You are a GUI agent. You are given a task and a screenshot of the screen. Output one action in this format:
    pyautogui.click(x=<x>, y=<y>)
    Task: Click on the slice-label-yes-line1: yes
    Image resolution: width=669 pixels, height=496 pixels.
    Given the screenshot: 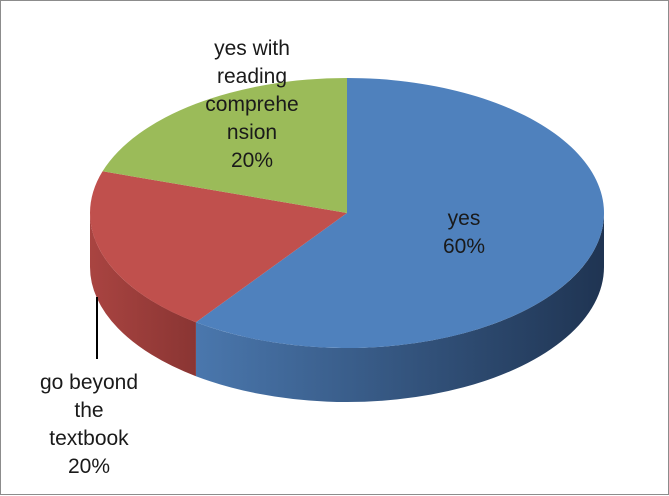 What is the action you would take?
    pyautogui.click(x=464, y=218)
    